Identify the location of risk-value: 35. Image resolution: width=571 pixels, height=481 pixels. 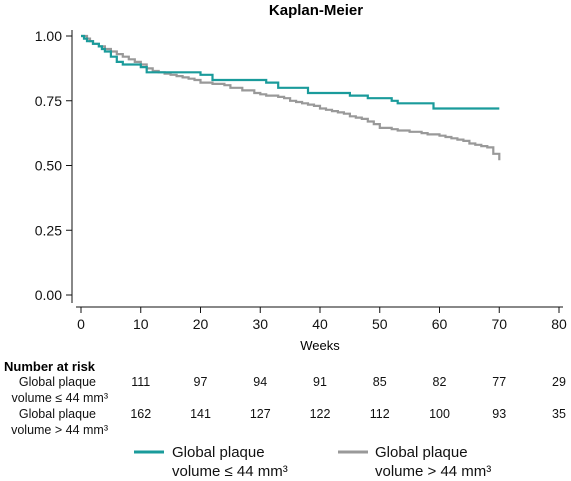
(559, 414).